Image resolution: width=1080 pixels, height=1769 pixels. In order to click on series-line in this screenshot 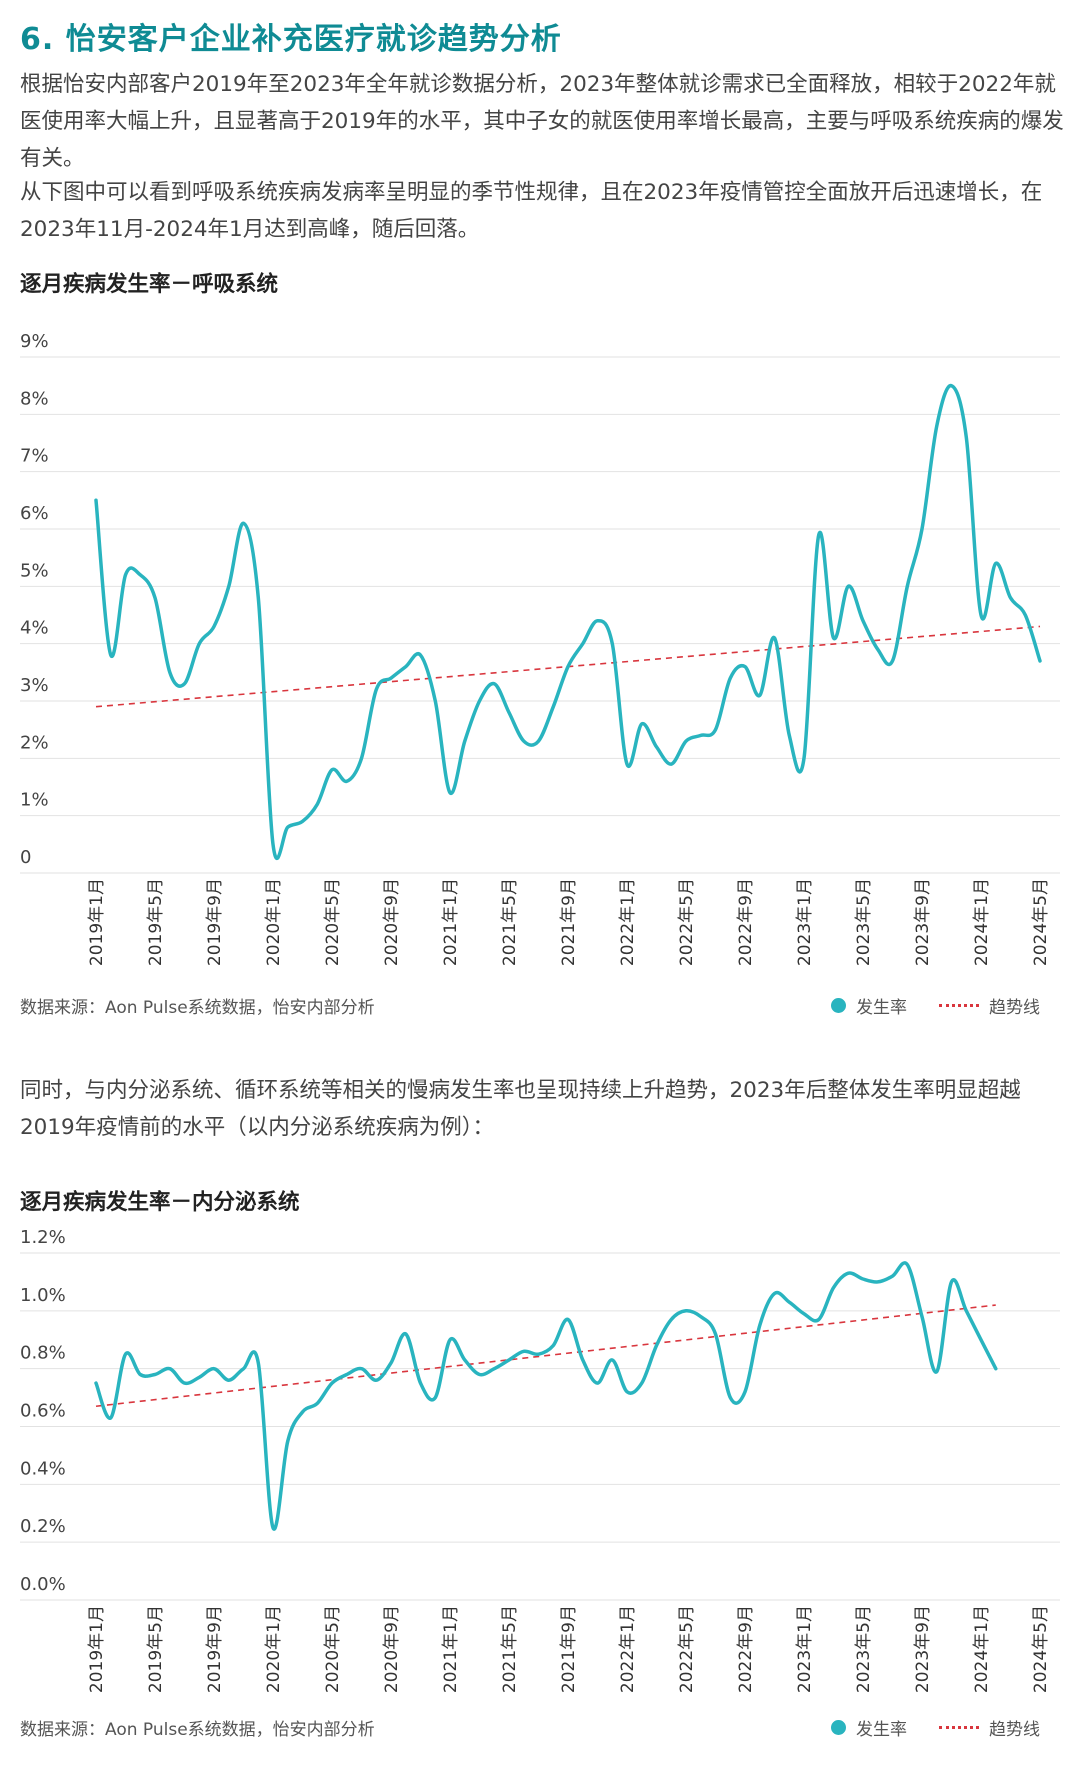, I will do `click(546, 1396)`.